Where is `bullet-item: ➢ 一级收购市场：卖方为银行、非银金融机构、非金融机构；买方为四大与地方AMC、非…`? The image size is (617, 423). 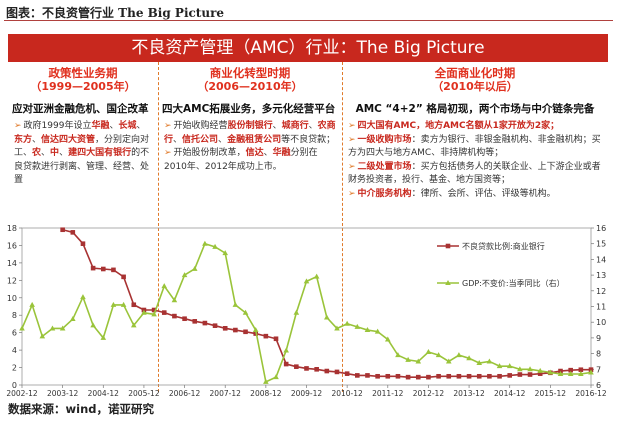
bullet-item: ➢ 一级收购市场：卖方为银行、非银金融机构、非金融机构；买方为四大与地方AMC、非… is located at coordinates (475, 147).